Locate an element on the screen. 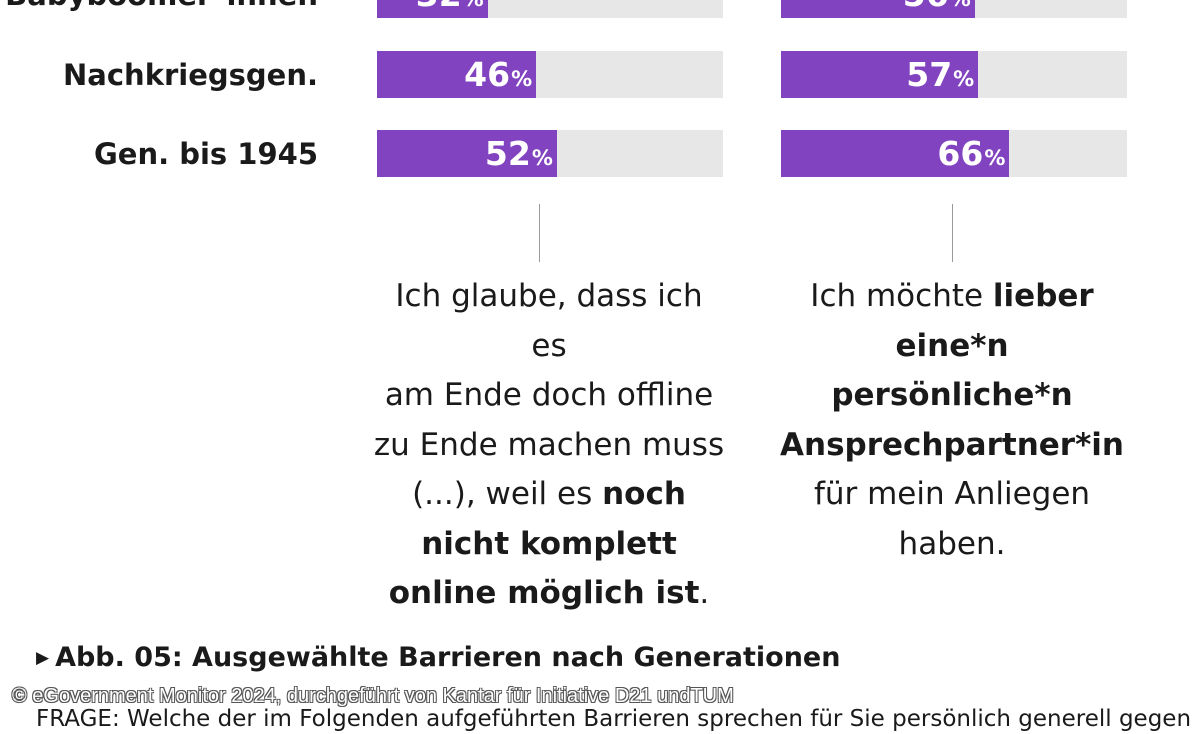 This screenshot has width=1200, height=734. caption-text: Ansprechpartner*in is located at coordinates (952, 444).